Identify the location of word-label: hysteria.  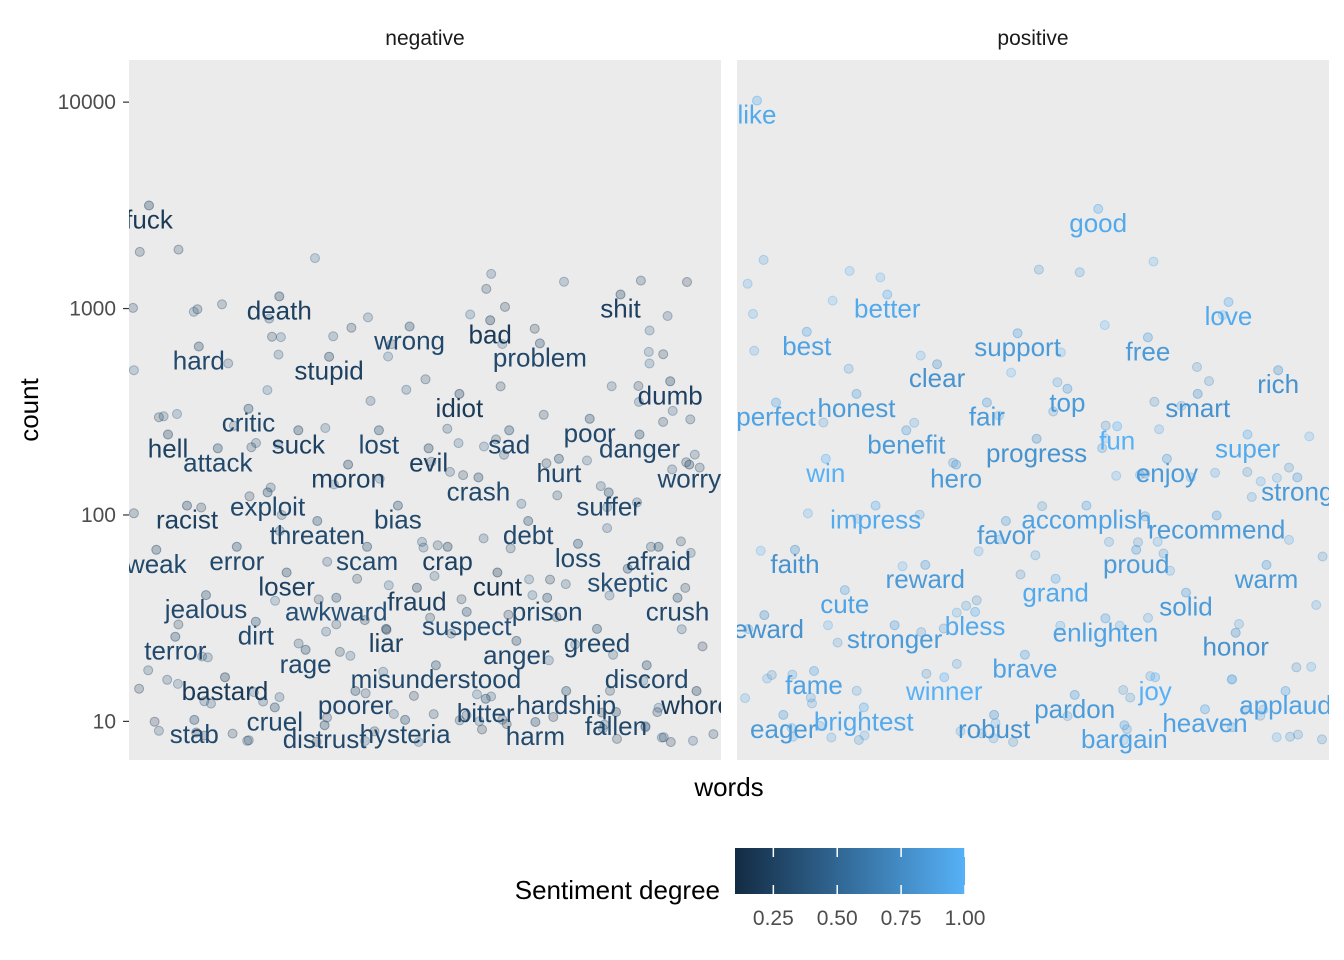
(406, 734).